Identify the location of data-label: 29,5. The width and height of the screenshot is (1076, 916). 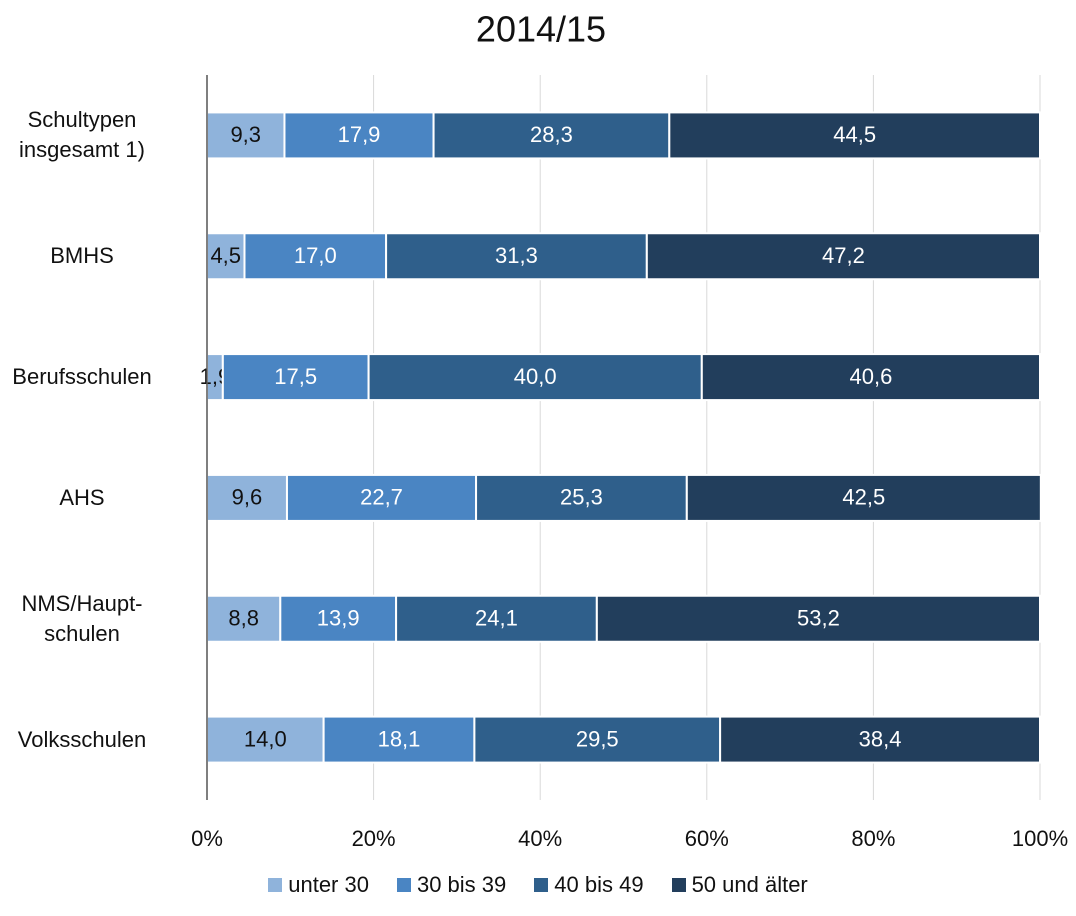
(597, 738).